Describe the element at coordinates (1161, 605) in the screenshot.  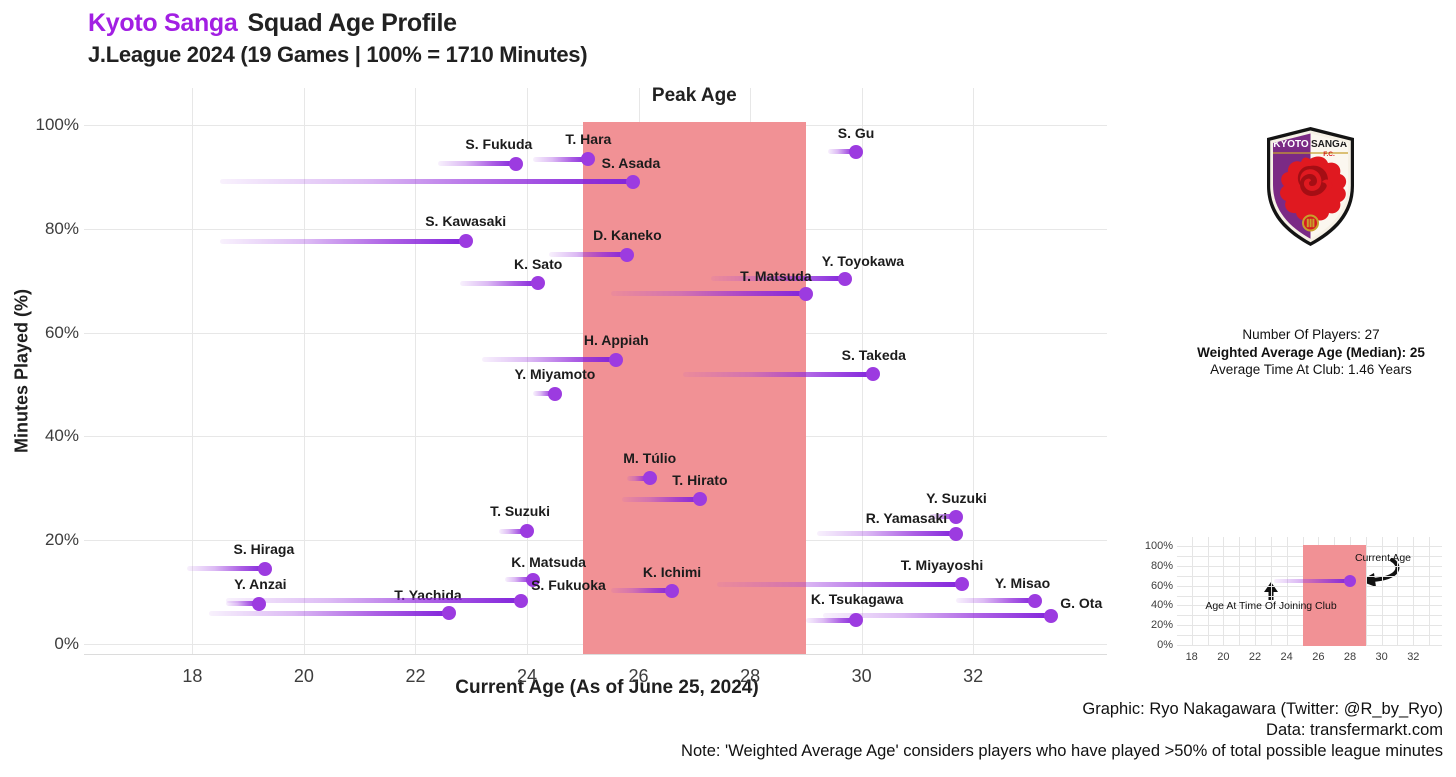
I see `legend-y-tick-label: 40%` at that location.